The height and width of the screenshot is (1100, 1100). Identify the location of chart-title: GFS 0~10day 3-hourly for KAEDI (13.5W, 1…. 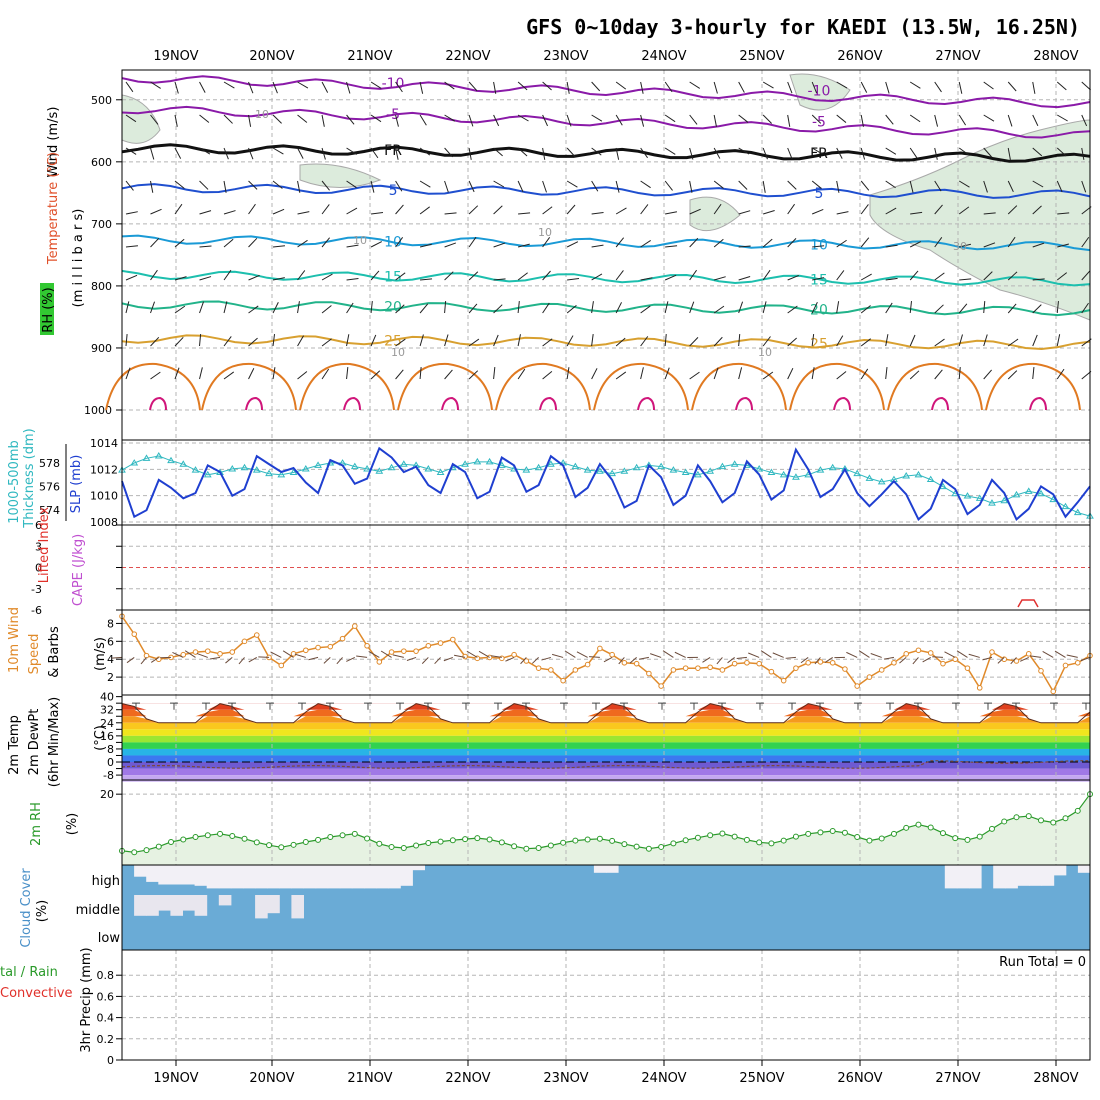
(803, 27).